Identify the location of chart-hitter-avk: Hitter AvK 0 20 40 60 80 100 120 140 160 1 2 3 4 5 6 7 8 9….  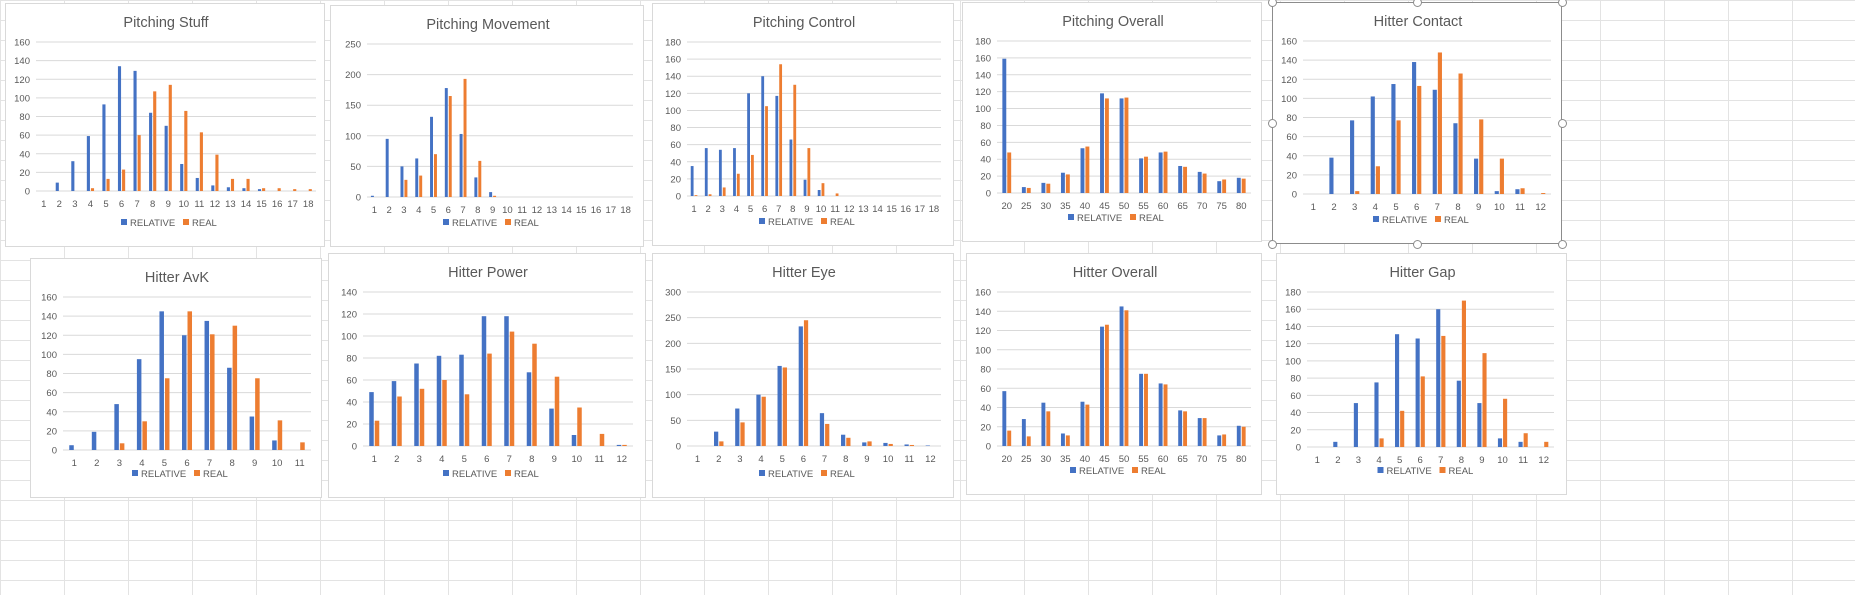
(176, 378).